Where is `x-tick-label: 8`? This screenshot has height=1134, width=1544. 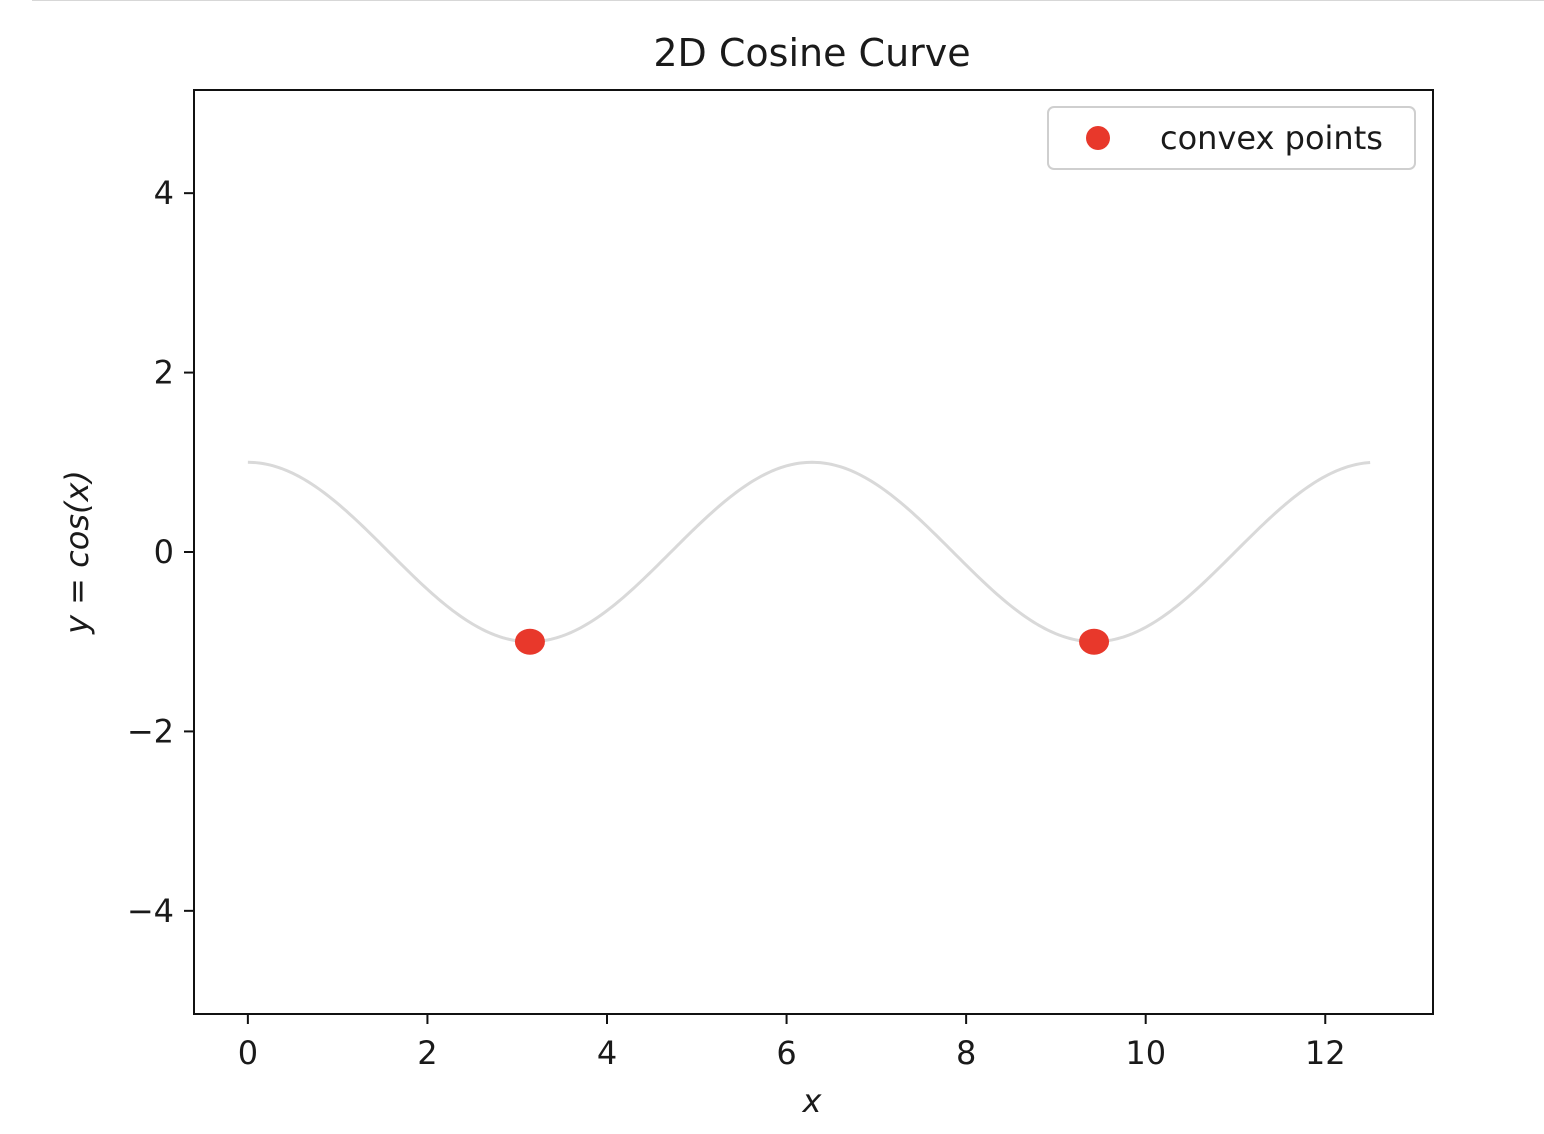 x-tick-label: 8 is located at coordinates (966, 1053).